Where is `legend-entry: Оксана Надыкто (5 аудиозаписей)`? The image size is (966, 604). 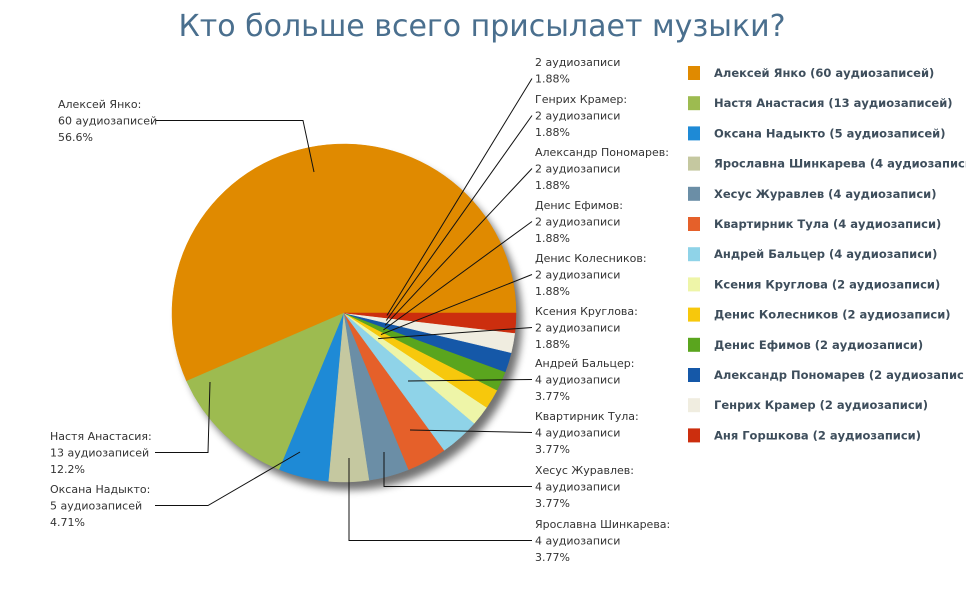 legend-entry: Оксана Надыкто (5 аудиозаписей) is located at coordinates (829, 133).